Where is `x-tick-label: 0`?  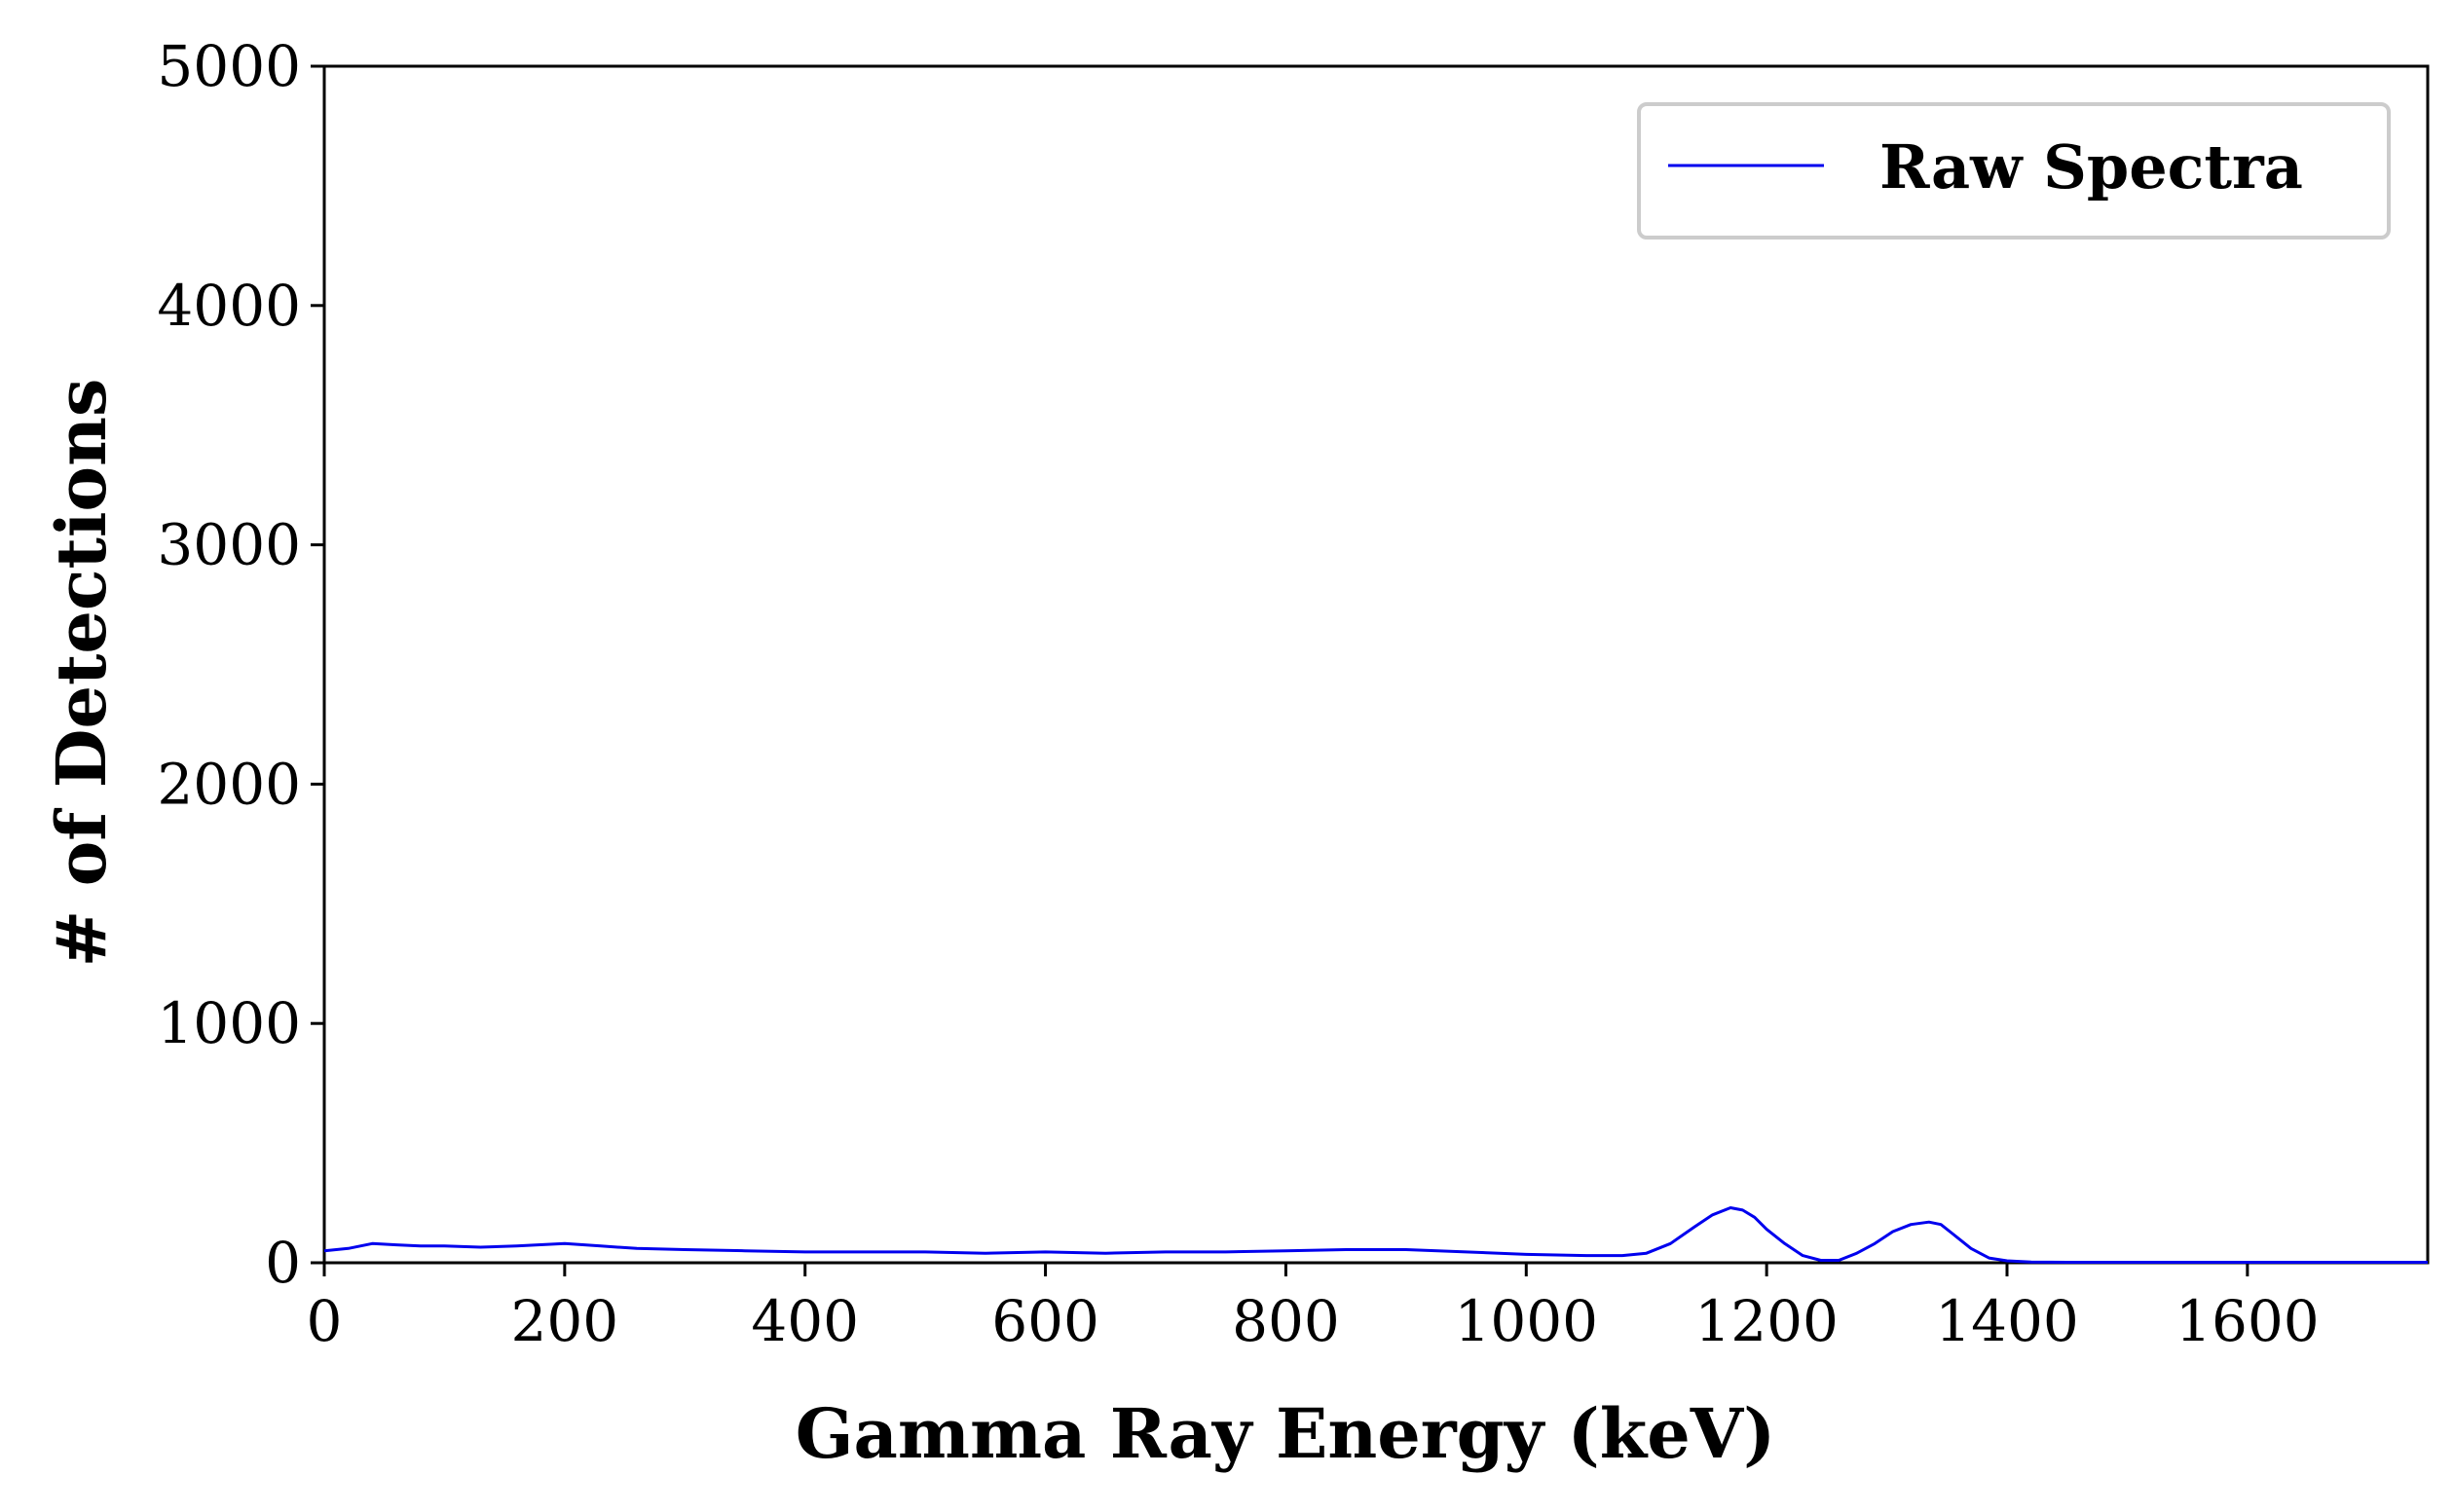
x-tick-label: 0 is located at coordinates (325, 1321).